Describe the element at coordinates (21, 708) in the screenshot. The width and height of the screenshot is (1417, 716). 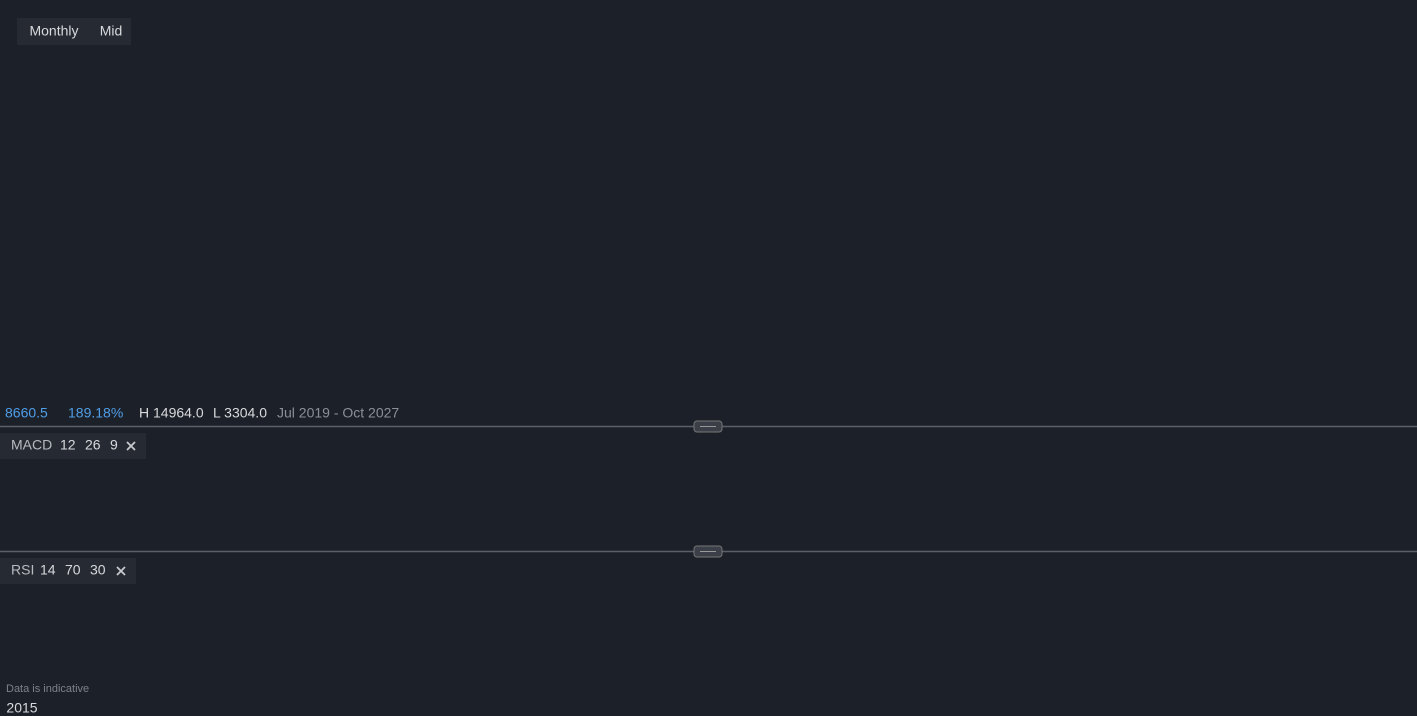
I see `x-edge-label: 2015` at that location.